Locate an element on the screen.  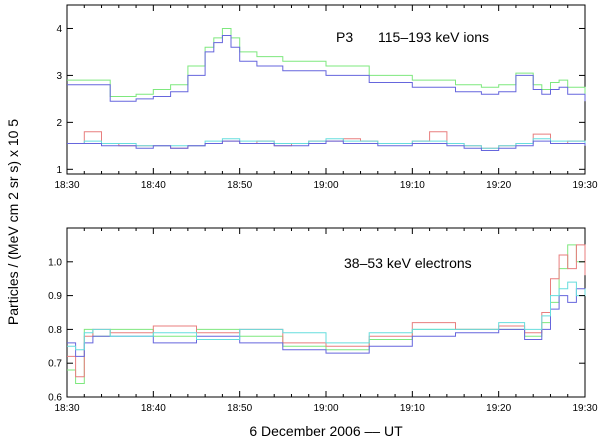
series-ions-green is located at coordinates (326, 62).